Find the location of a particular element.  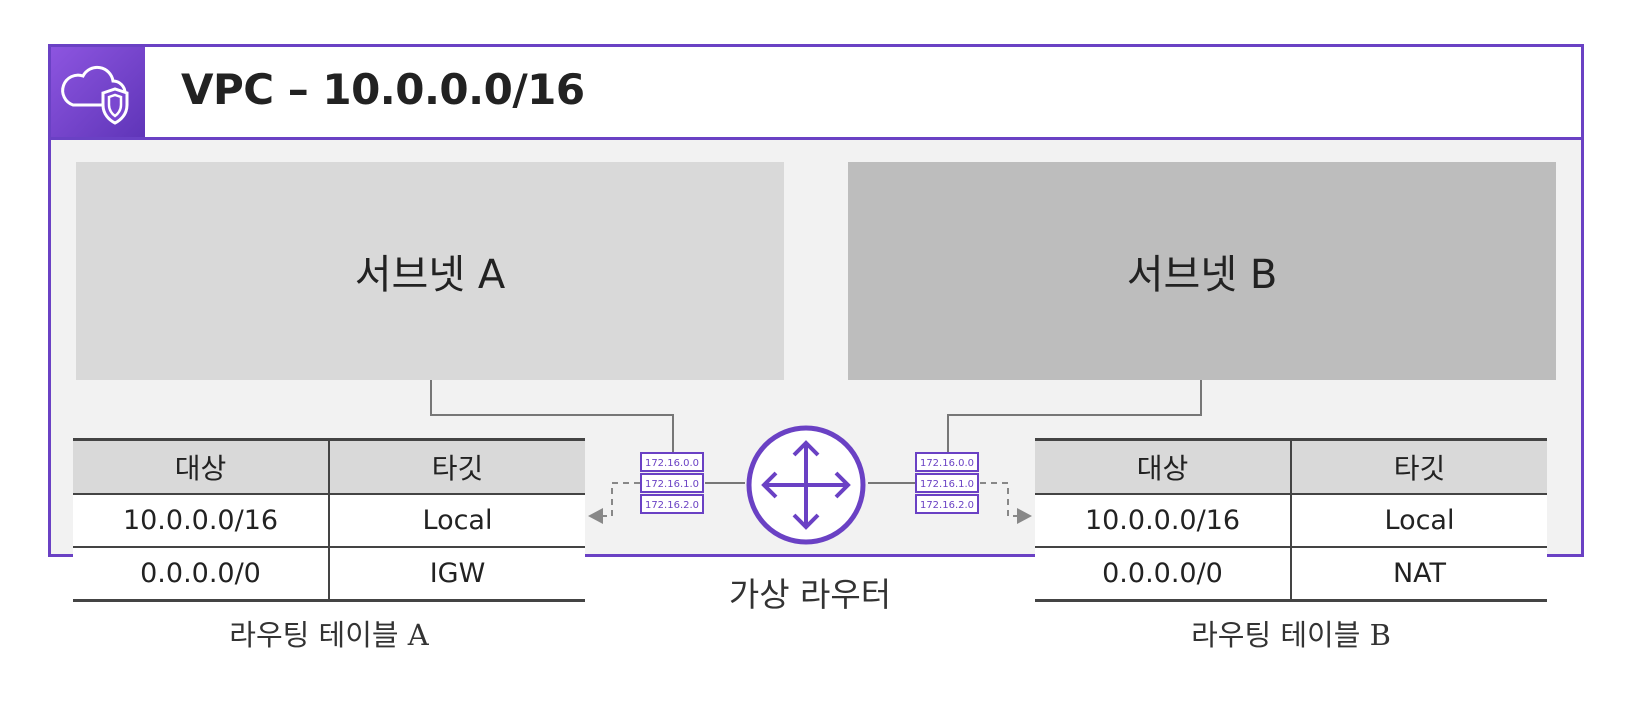

router-icon is located at coordinates (806, 485).